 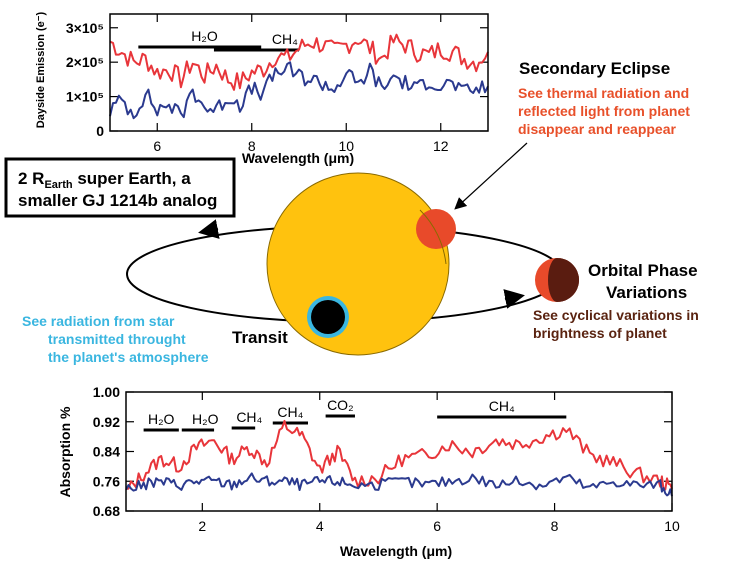 I want to click on planet-box-line2: smaller GJ 1214b analog, so click(x=117, y=200).